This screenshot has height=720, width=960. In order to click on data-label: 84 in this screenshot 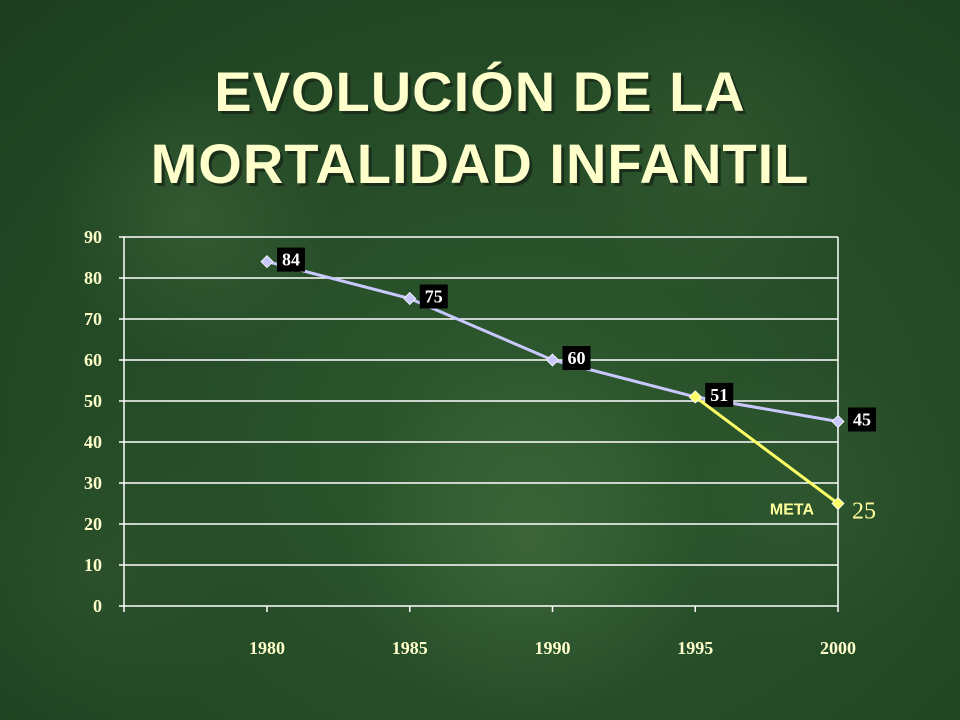, I will do `click(291, 260)`.